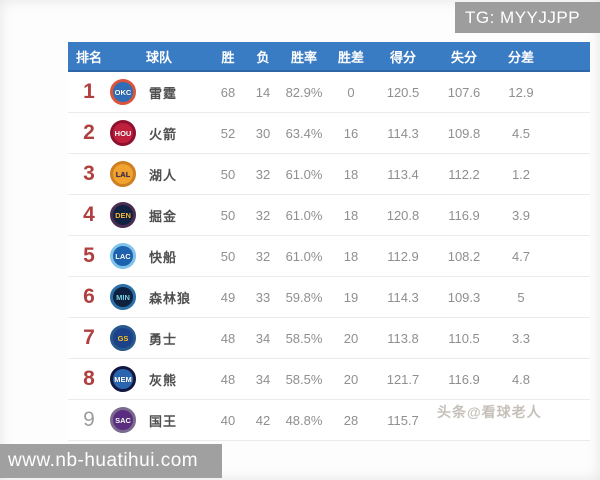 The height and width of the screenshot is (480, 600). I want to click on team-name: 灰熊, so click(163, 380).